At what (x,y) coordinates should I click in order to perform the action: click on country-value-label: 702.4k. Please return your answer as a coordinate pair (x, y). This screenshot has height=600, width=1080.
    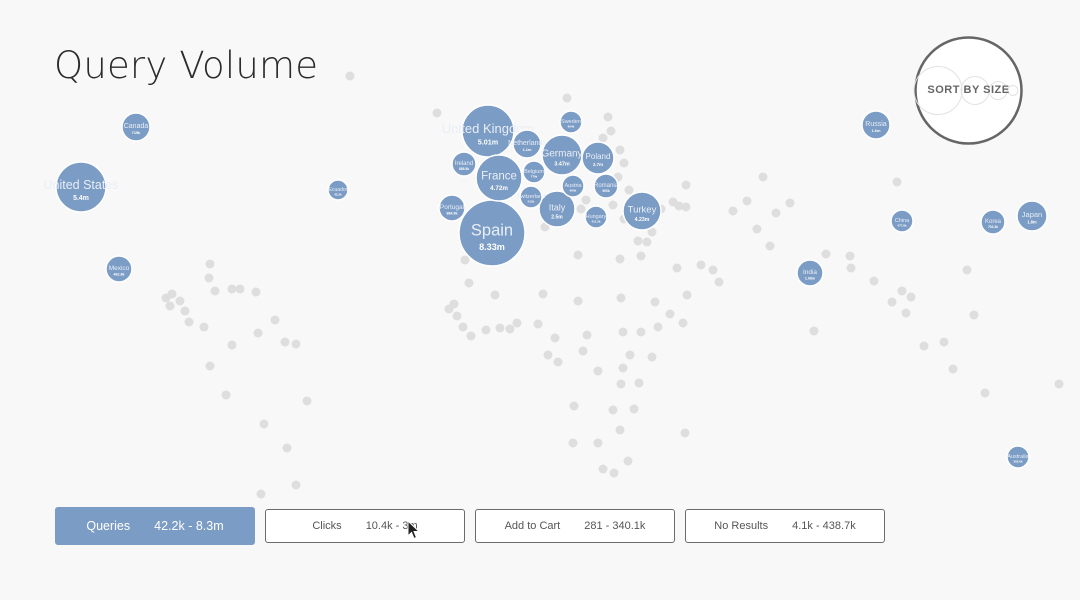
    Looking at the image, I should click on (993, 227).